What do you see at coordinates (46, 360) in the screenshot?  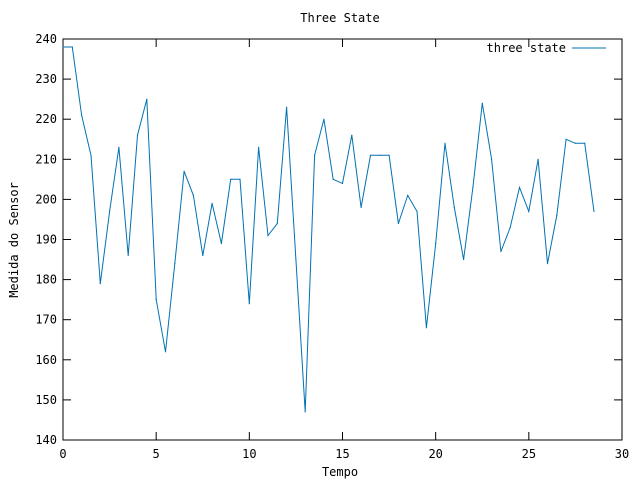 I see `y-tick-label: 160` at bounding box center [46, 360].